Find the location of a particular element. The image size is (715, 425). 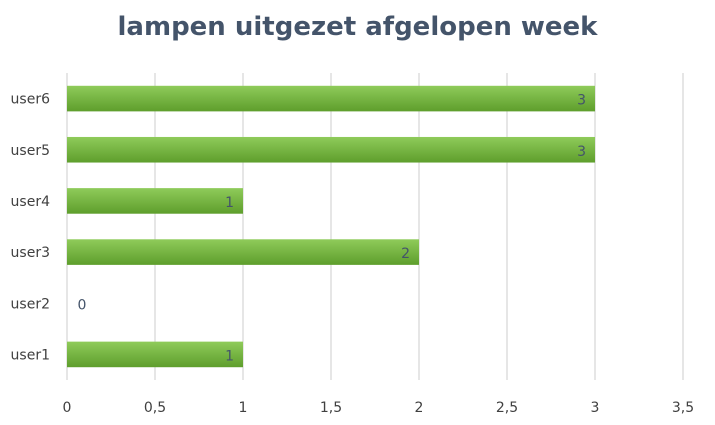

x-tick-label: 3 is located at coordinates (595, 408).